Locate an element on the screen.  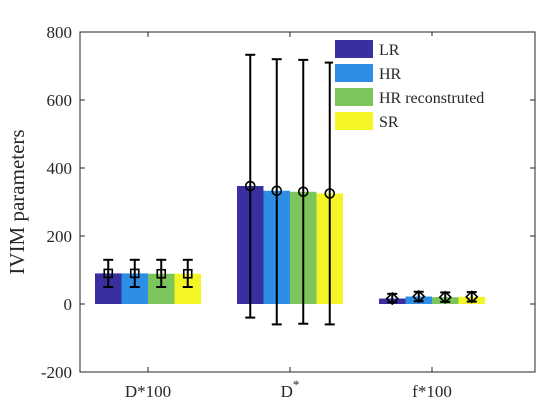
legend-label: HR reconstruted is located at coordinates (431, 98).